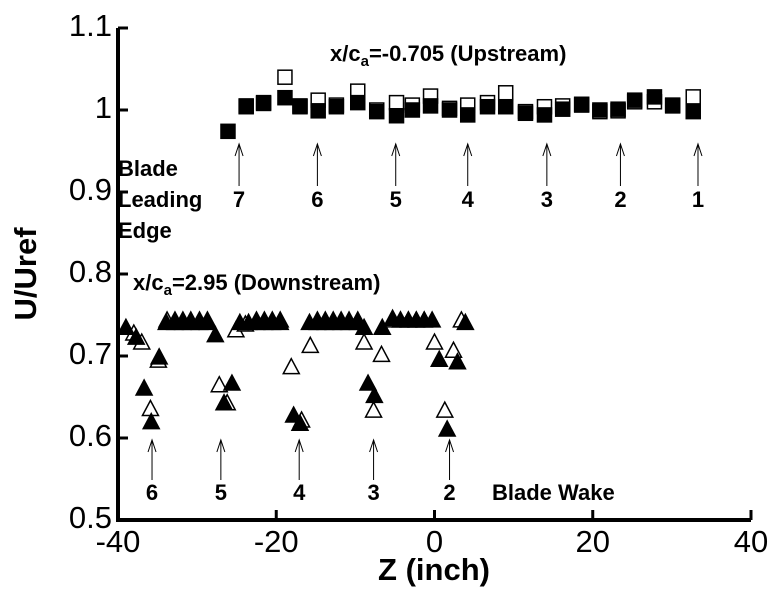 The image size is (774, 589). I want to click on annotation: x/ca=2.95 (Downstream), so click(256, 284).